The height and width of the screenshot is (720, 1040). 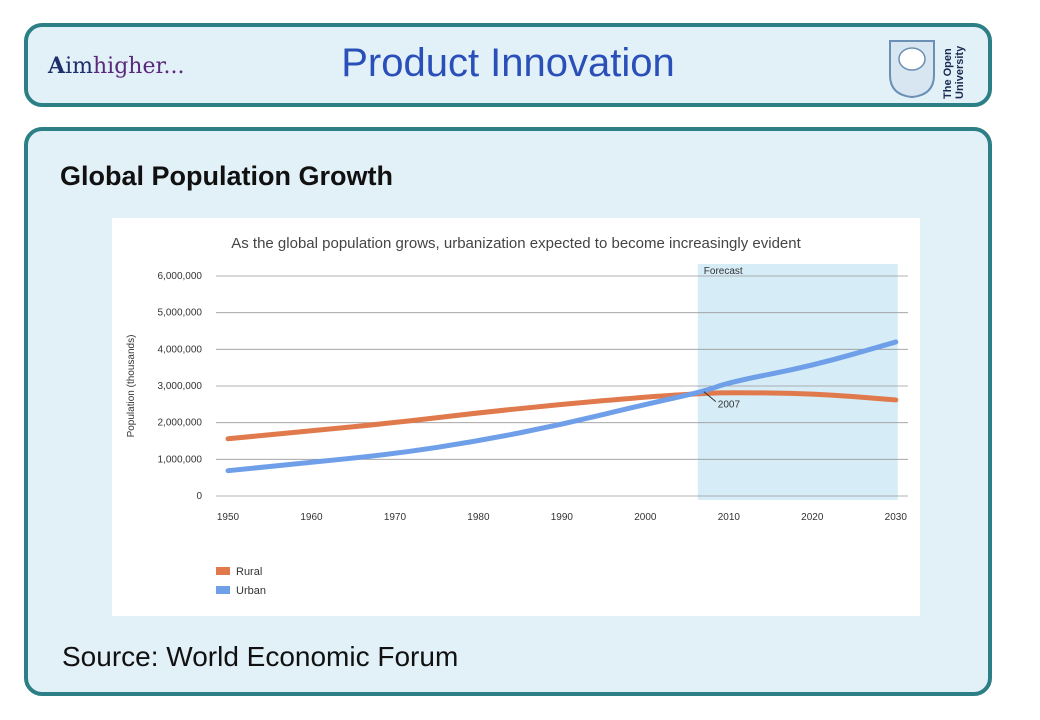 What do you see at coordinates (896, 517) in the screenshot?
I see `x-tick-label: 2030` at bounding box center [896, 517].